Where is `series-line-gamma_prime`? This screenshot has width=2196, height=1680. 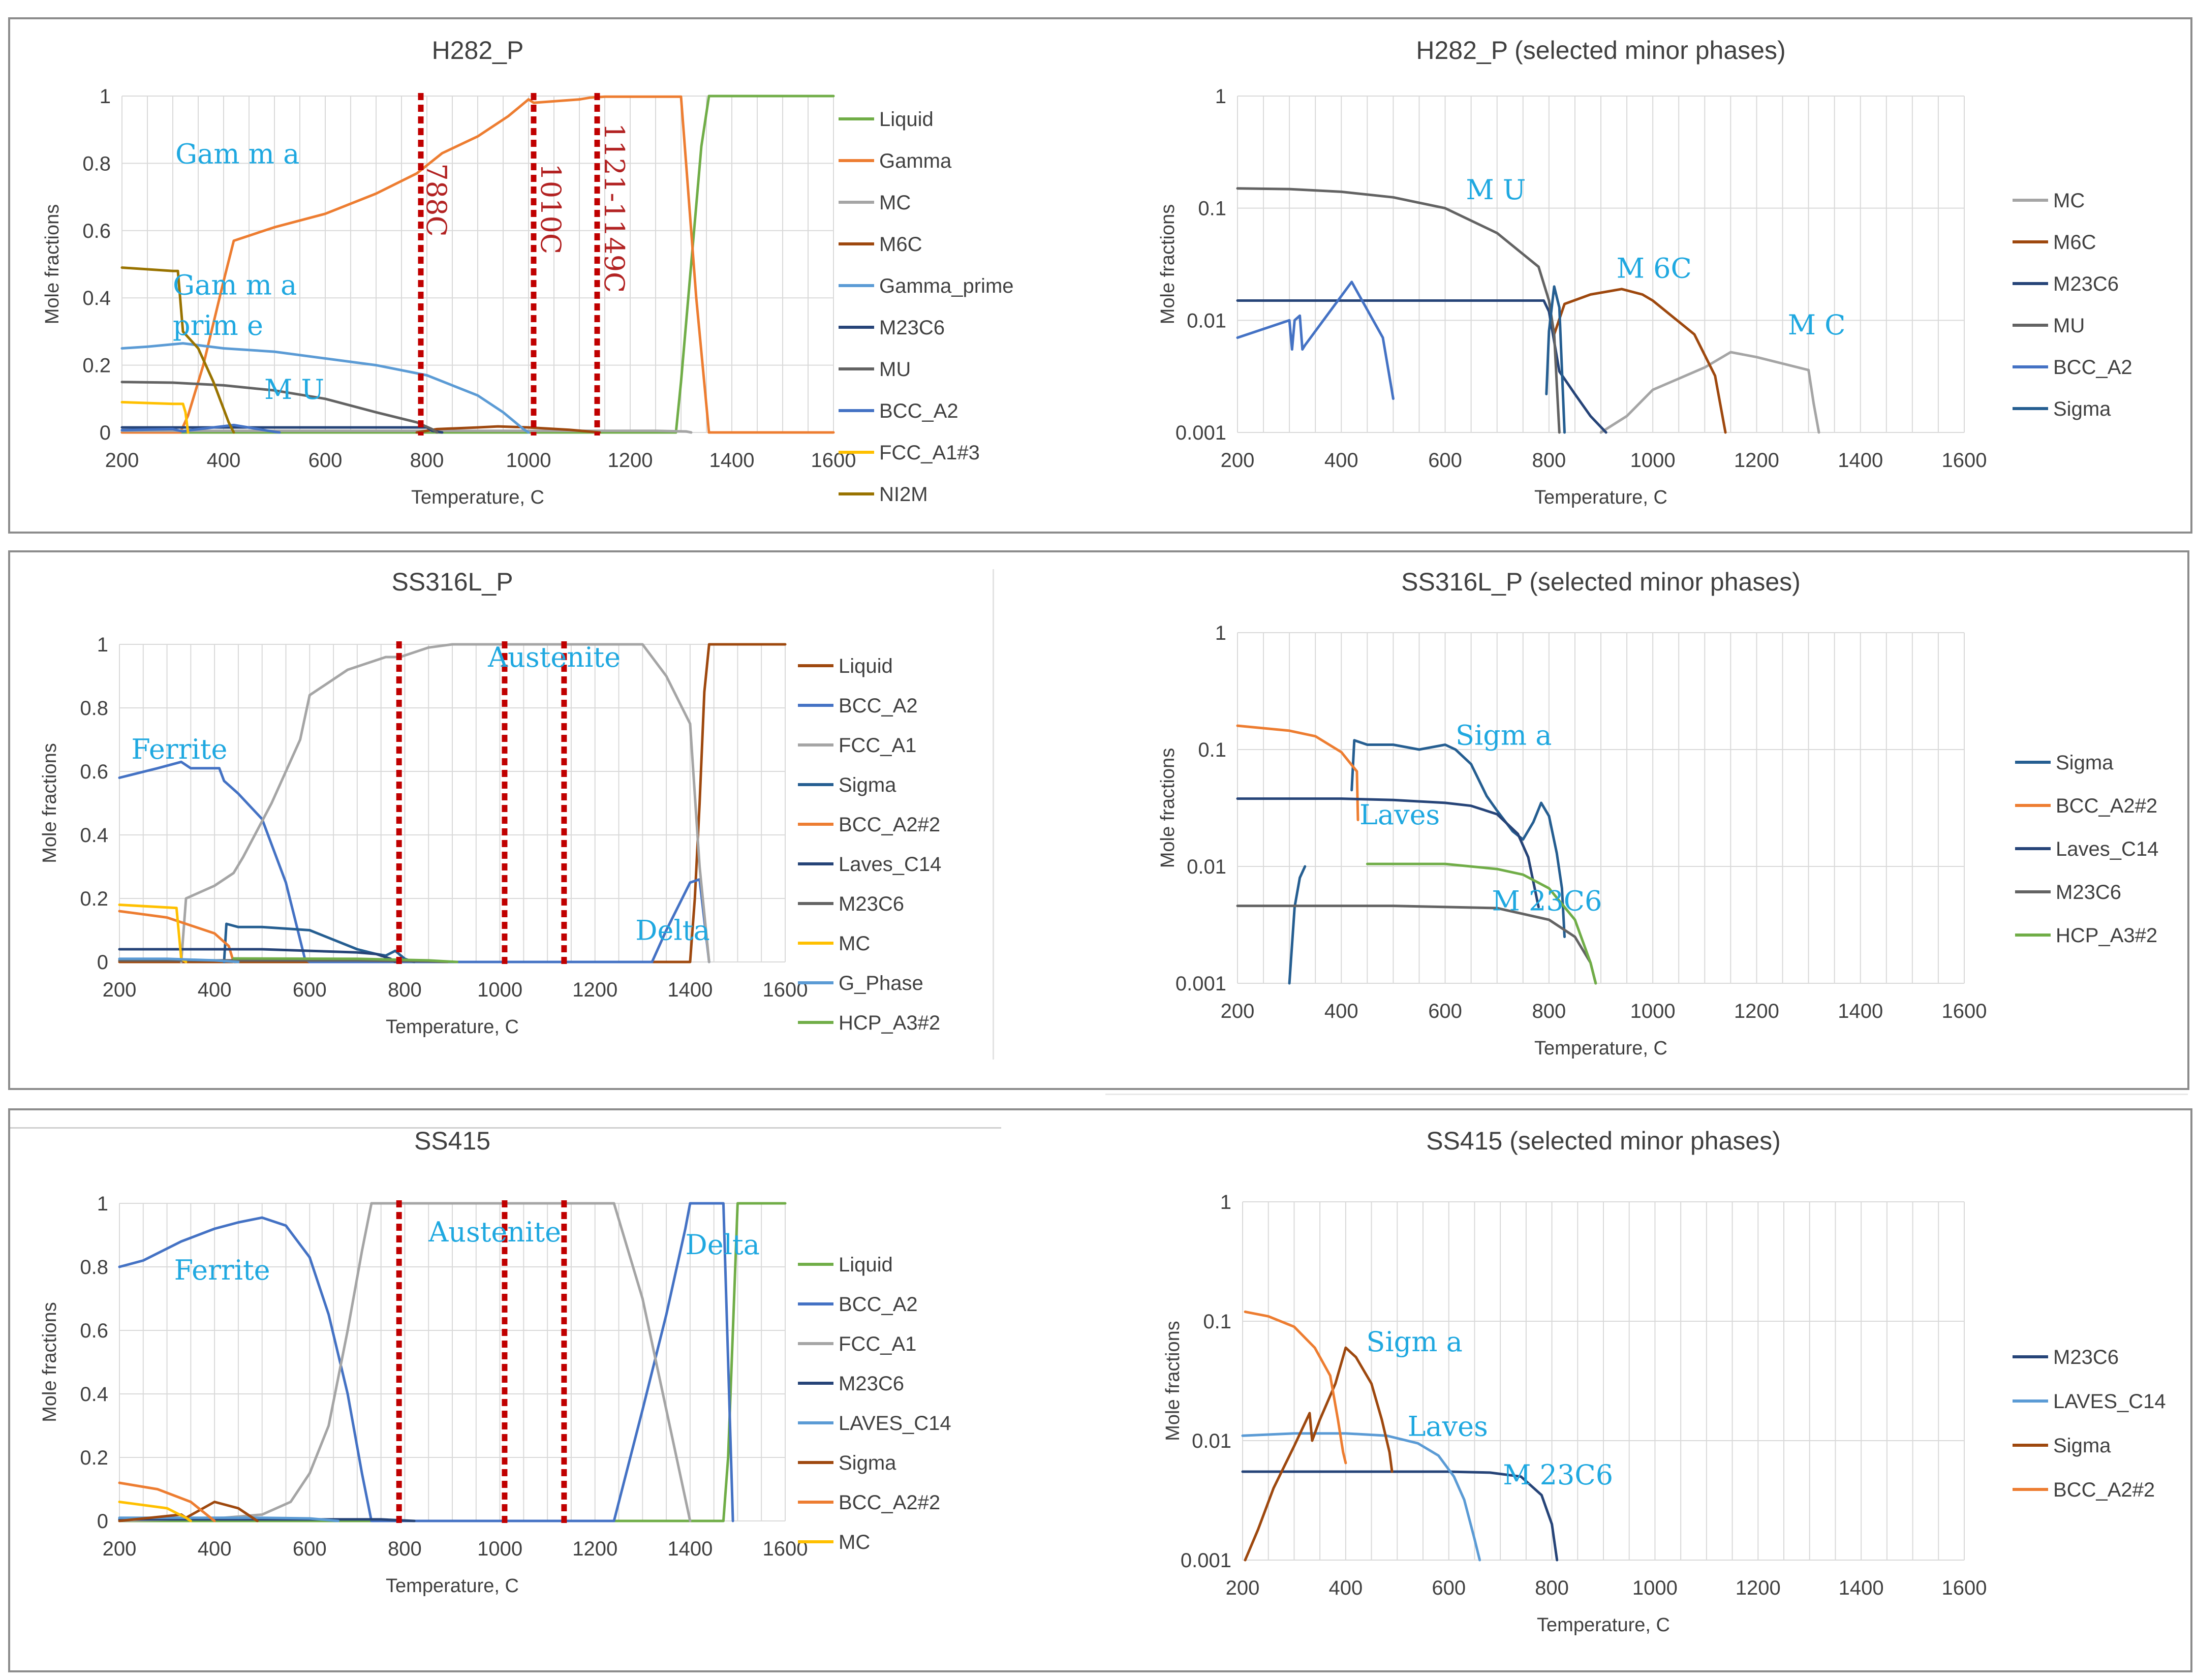 series-line-gamma_prime is located at coordinates (325, 388).